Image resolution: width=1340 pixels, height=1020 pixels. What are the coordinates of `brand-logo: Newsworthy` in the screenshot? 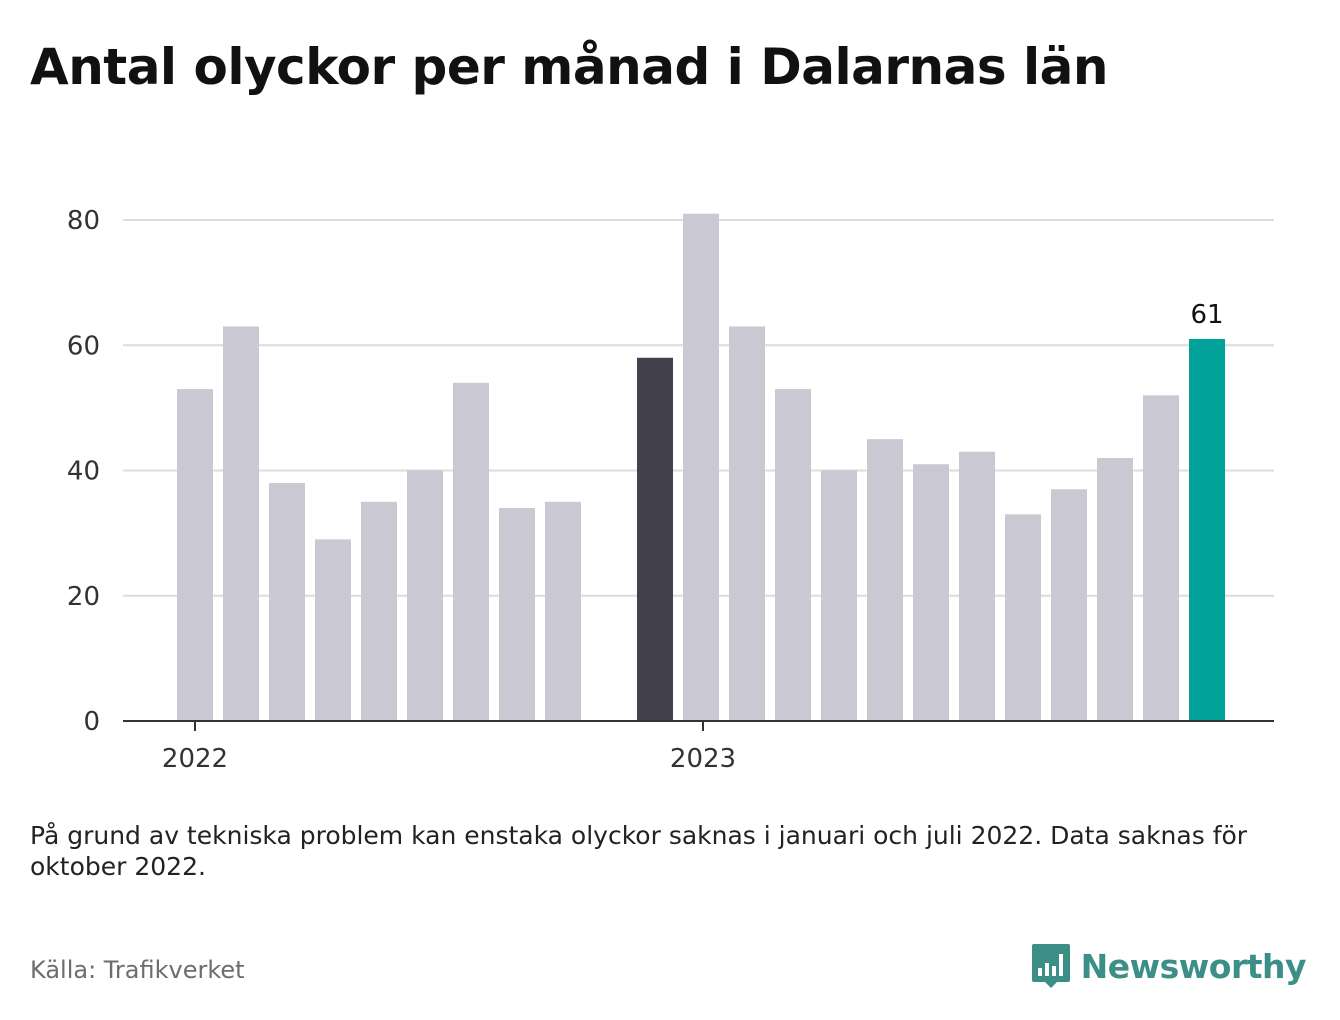 It's located at (1169, 966).